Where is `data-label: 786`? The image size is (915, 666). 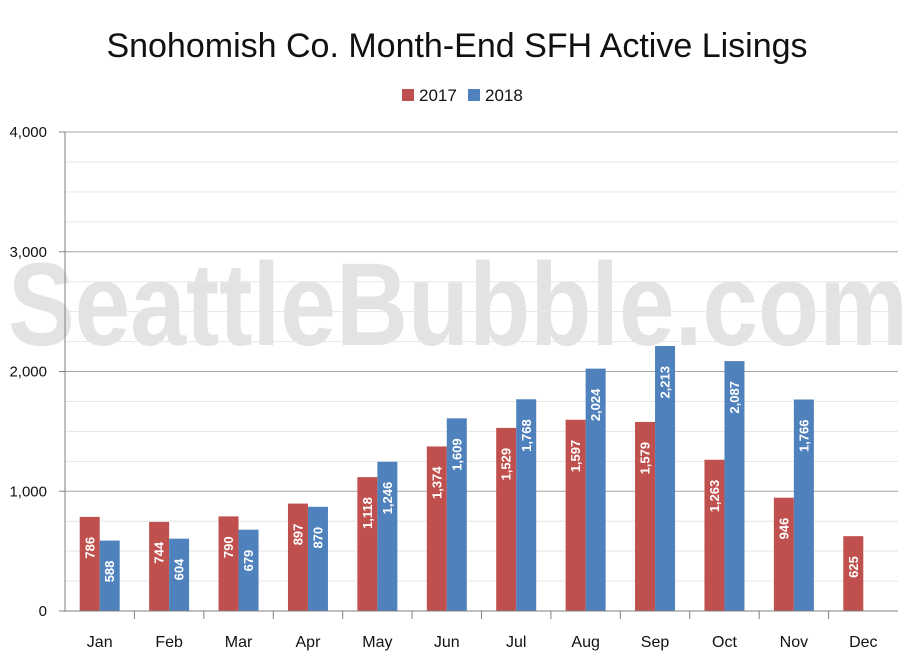 data-label: 786 is located at coordinates (89, 548).